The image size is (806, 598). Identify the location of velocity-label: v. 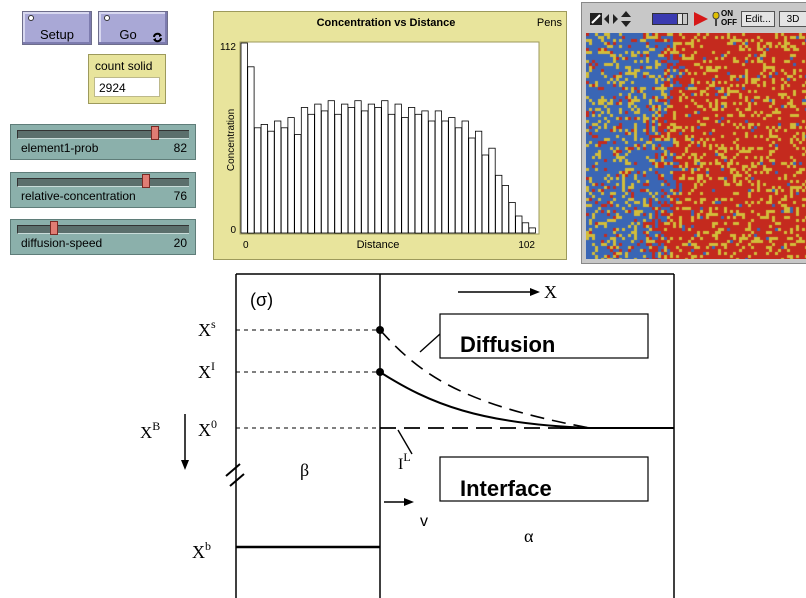
(424, 521).